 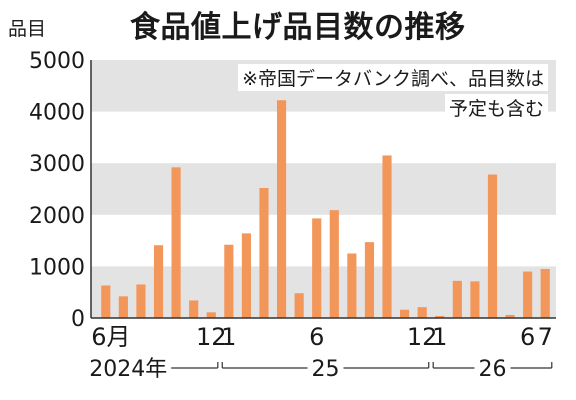 What do you see at coordinates (496, 107) in the screenshot?
I see `source-note-line-2: 予定も含む` at bounding box center [496, 107].